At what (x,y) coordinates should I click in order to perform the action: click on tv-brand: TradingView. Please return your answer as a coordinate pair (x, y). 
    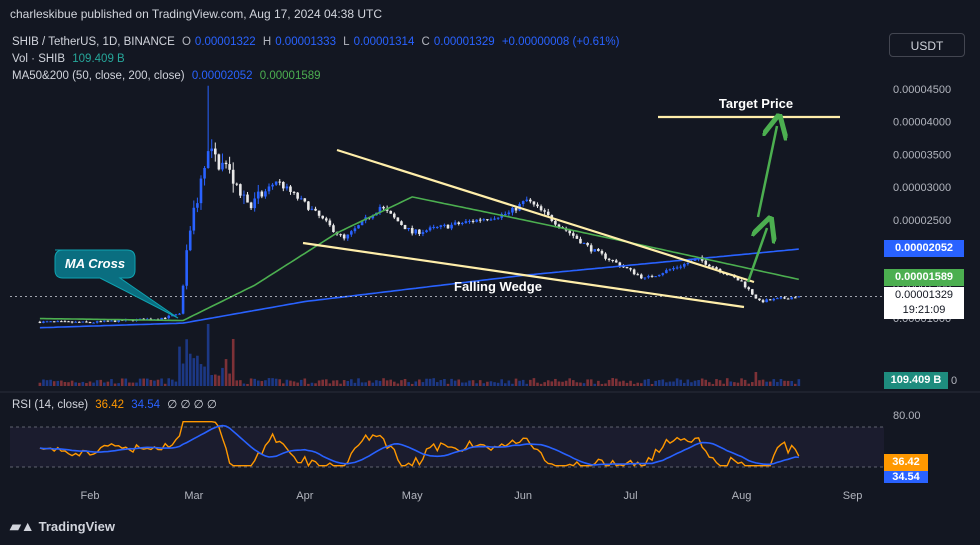
    Looking at the image, I should click on (76, 526).